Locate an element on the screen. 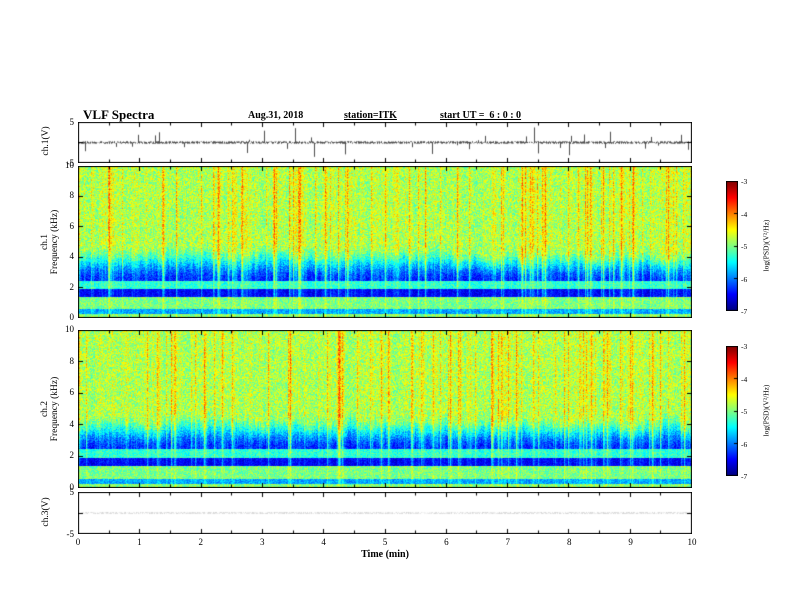 Image resolution: width=792 pixels, height=612 pixels. x-tick-label: 6 is located at coordinates (446, 542).